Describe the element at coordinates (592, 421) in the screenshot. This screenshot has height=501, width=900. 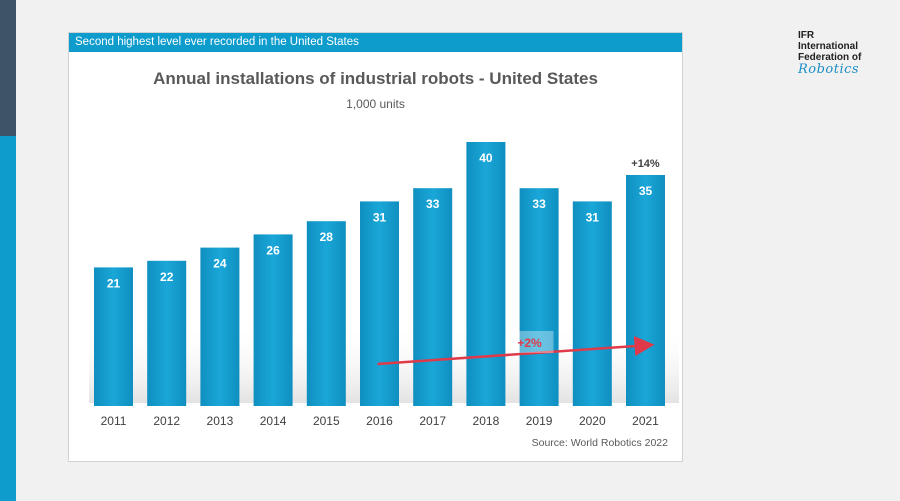
I see `x-tick-2020: 2020` at that location.